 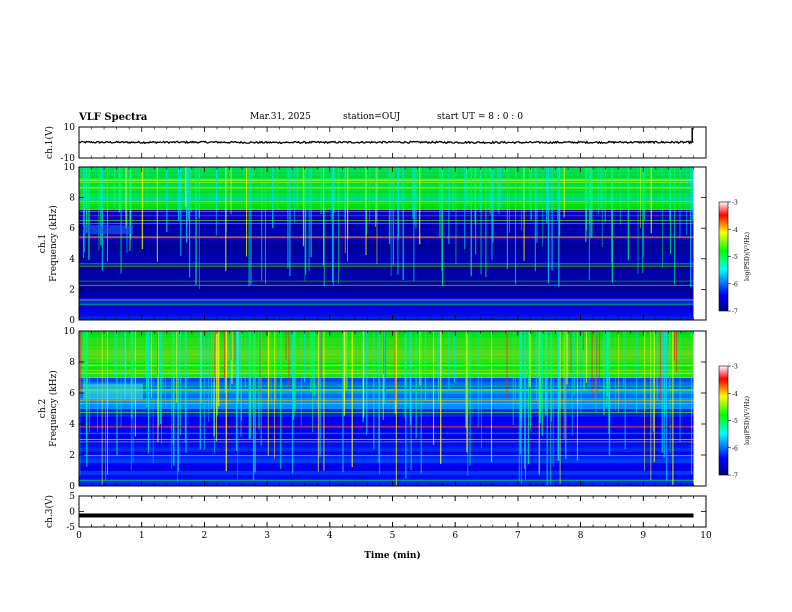 I want to click on figure-title: VLF Spectra, so click(x=113, y=117).